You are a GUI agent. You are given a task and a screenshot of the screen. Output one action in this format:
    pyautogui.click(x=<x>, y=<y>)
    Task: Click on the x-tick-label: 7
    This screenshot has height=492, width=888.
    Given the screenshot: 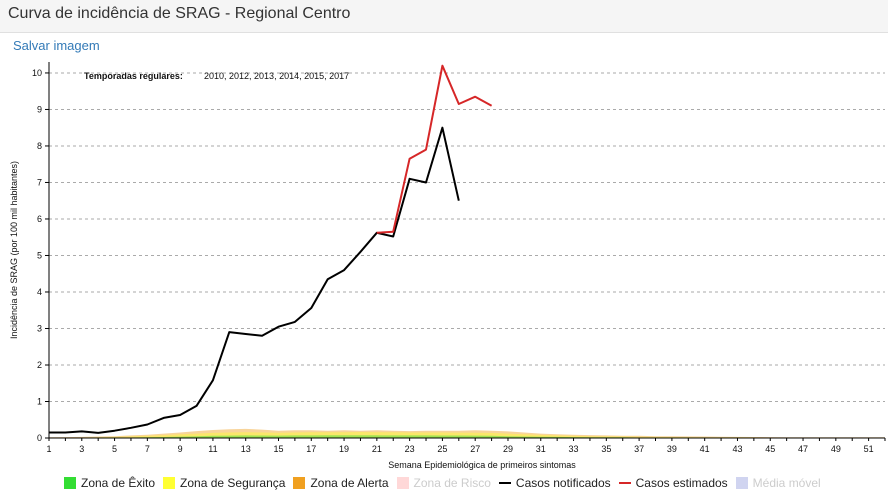 What is the action you would take?
    pyautogui.click(x=147, y=449)
    